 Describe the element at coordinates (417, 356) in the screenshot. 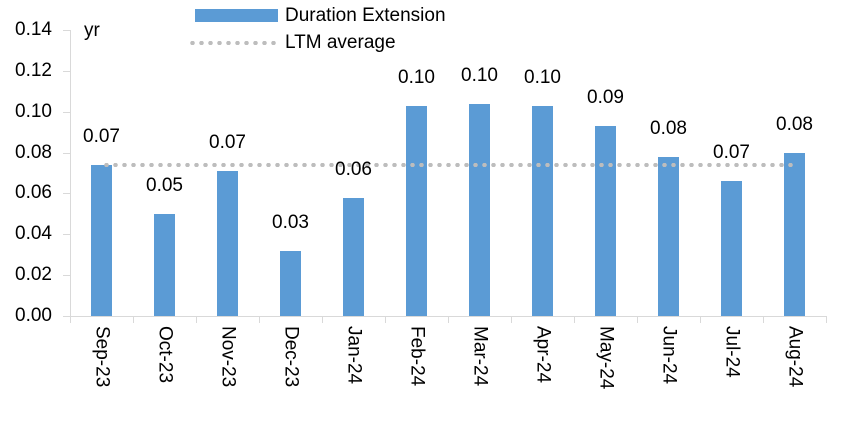

I see `x-axis-label: Feb-24` at that location.